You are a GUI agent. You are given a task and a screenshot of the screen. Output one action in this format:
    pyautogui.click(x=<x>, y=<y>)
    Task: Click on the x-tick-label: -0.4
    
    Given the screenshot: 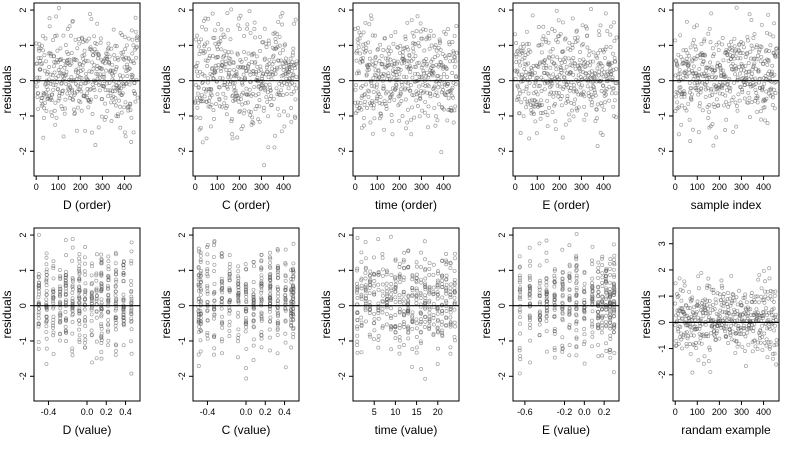 What is the action you would take?
    pyautogui.click(x=49, y=412)
    